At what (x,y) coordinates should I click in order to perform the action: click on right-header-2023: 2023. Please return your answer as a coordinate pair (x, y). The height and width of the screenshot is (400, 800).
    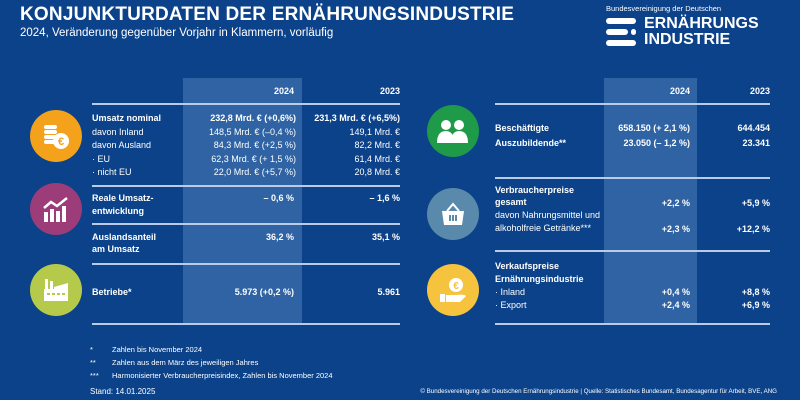
    Looking at the image, I should click on (759, 91).